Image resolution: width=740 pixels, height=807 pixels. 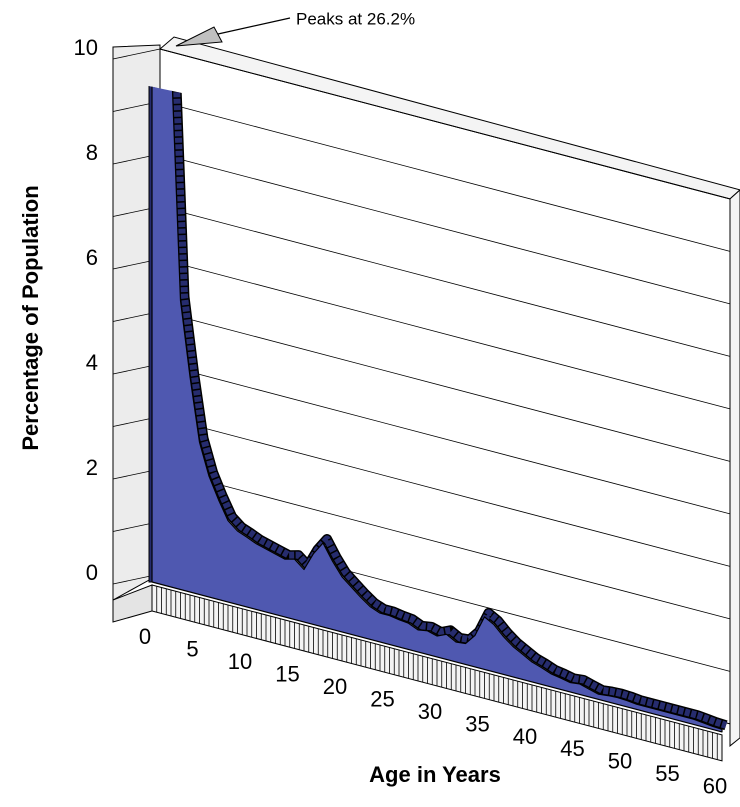 What do you see at coordinates (136, 54) in the screenshot?
I see `side-grid-line` at bounding box center [136, 54].